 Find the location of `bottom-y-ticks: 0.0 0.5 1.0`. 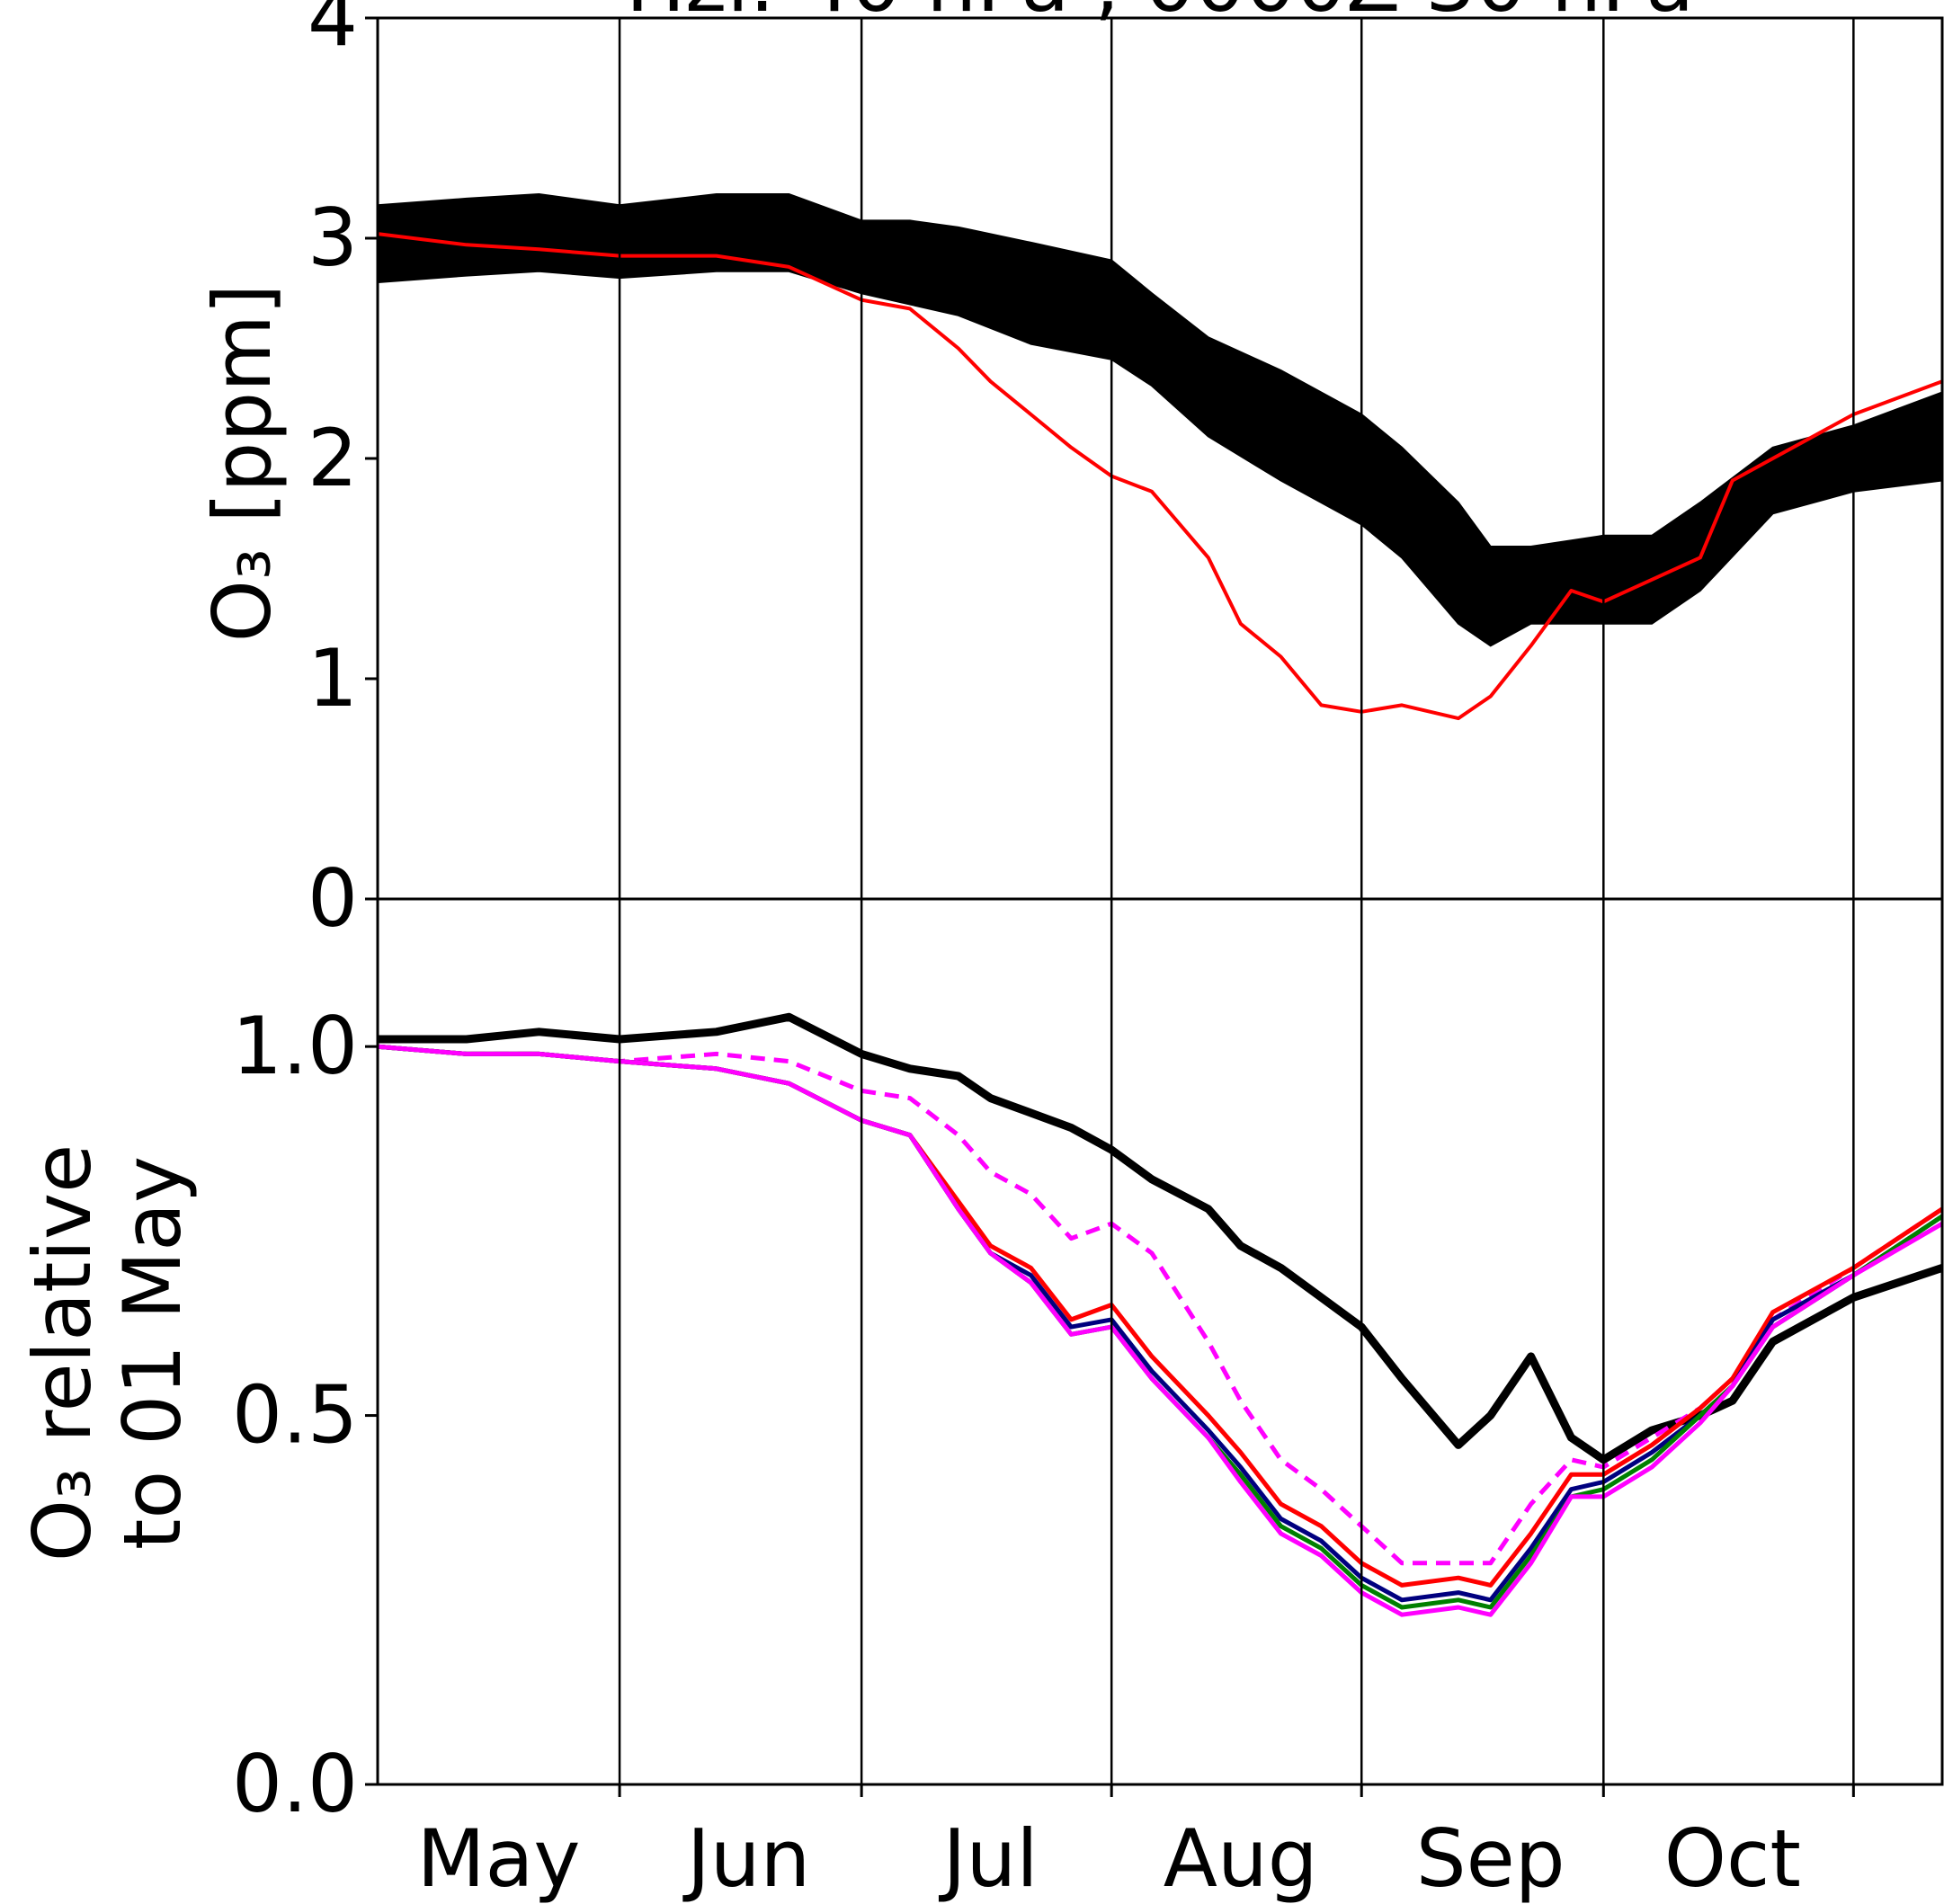

bottom-y-ticks: 0.0 0.5 1.0 is located at coordinates (305, 1415).